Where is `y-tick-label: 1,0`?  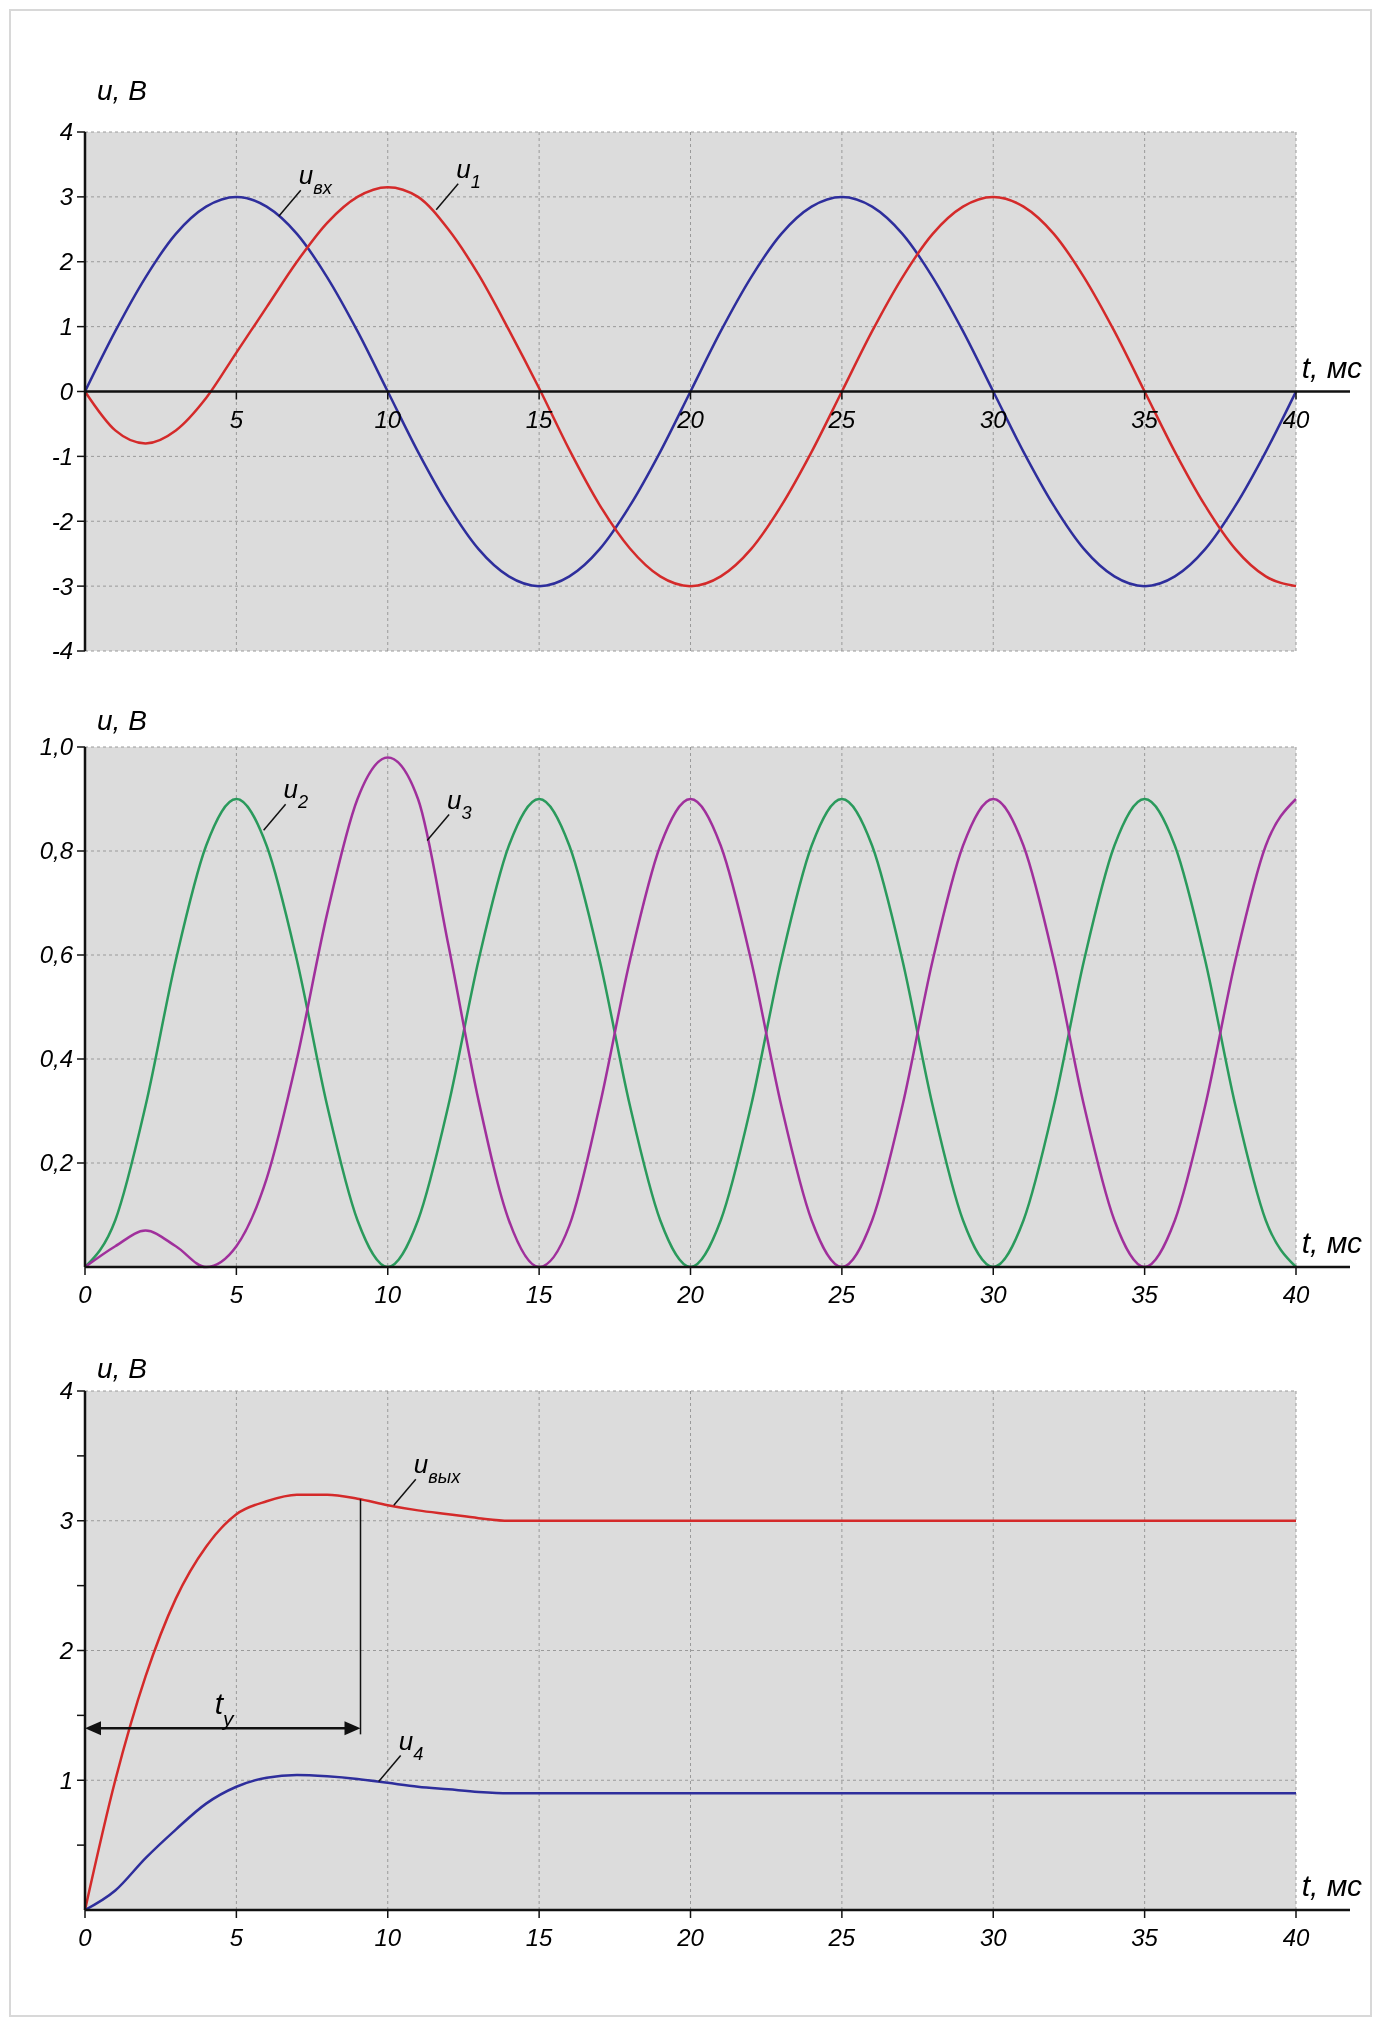
y-tick-label: 1,0 is located at coordinates (56, 747).